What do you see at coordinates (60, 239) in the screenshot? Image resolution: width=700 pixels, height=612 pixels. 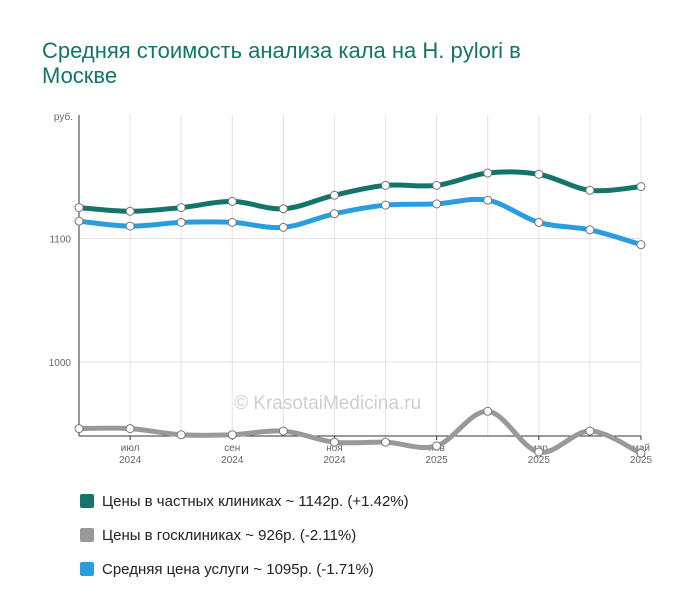 I see `y-tick-label: 1100` at bounding box center [60, 239].